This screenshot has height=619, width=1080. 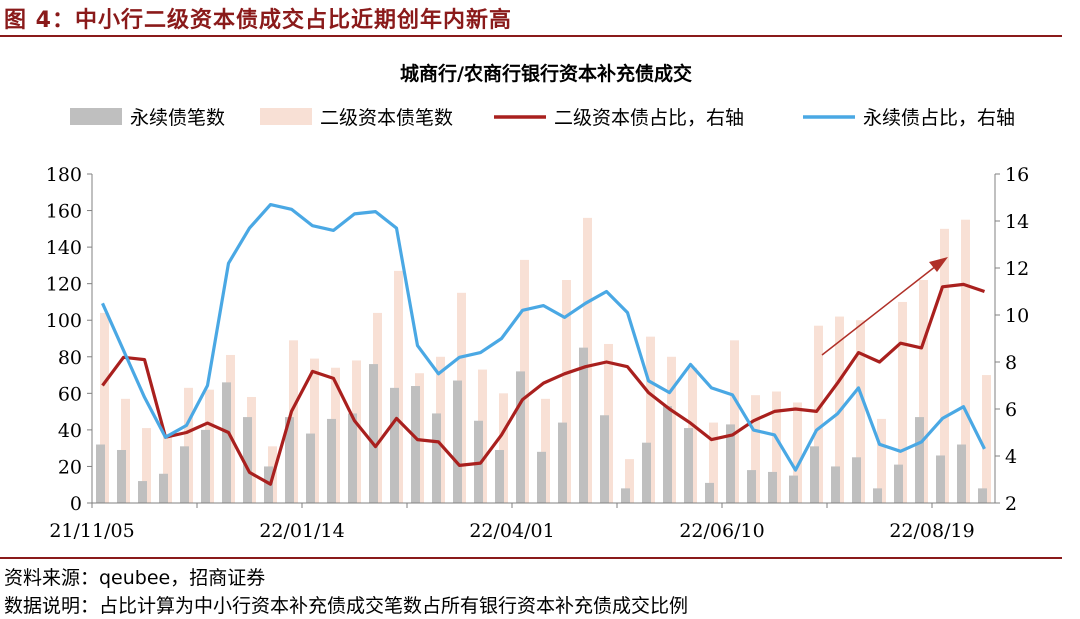 I want to click on y-right-tick-label: 10, so click(x=1017, y=316).